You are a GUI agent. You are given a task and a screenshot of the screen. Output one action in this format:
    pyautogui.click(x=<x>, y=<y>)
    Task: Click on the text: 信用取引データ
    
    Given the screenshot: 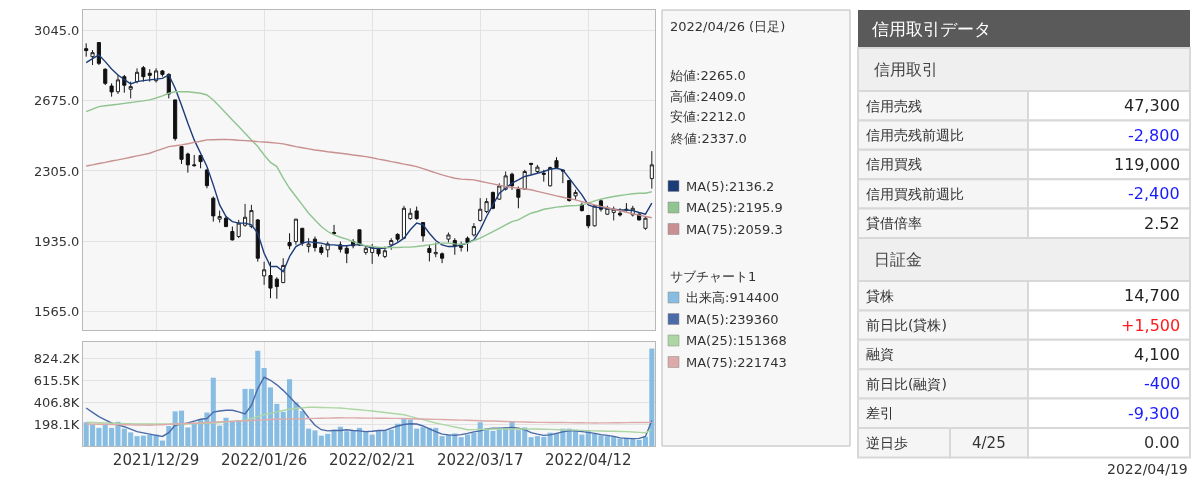 What is the action you would take?
    pyautogui.click(x=931, y=29)
    